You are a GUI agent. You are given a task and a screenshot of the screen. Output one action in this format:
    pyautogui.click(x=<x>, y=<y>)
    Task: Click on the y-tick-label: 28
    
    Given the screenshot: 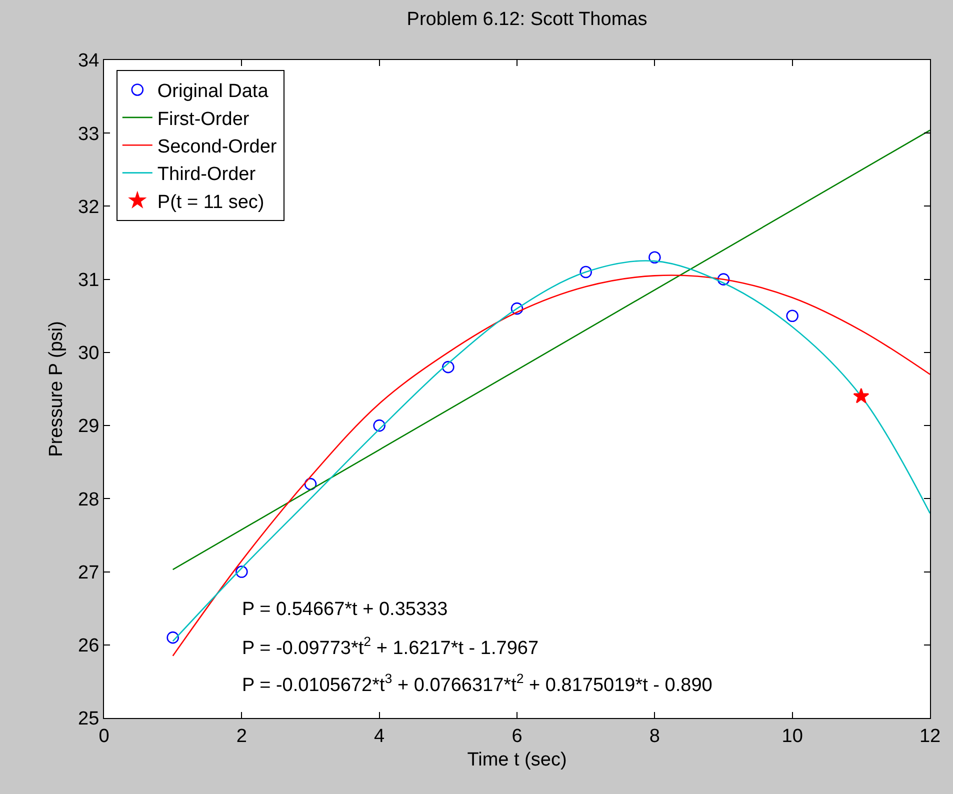 What is the action you would take?
    pyautogui.click(x=89, y=499)
    